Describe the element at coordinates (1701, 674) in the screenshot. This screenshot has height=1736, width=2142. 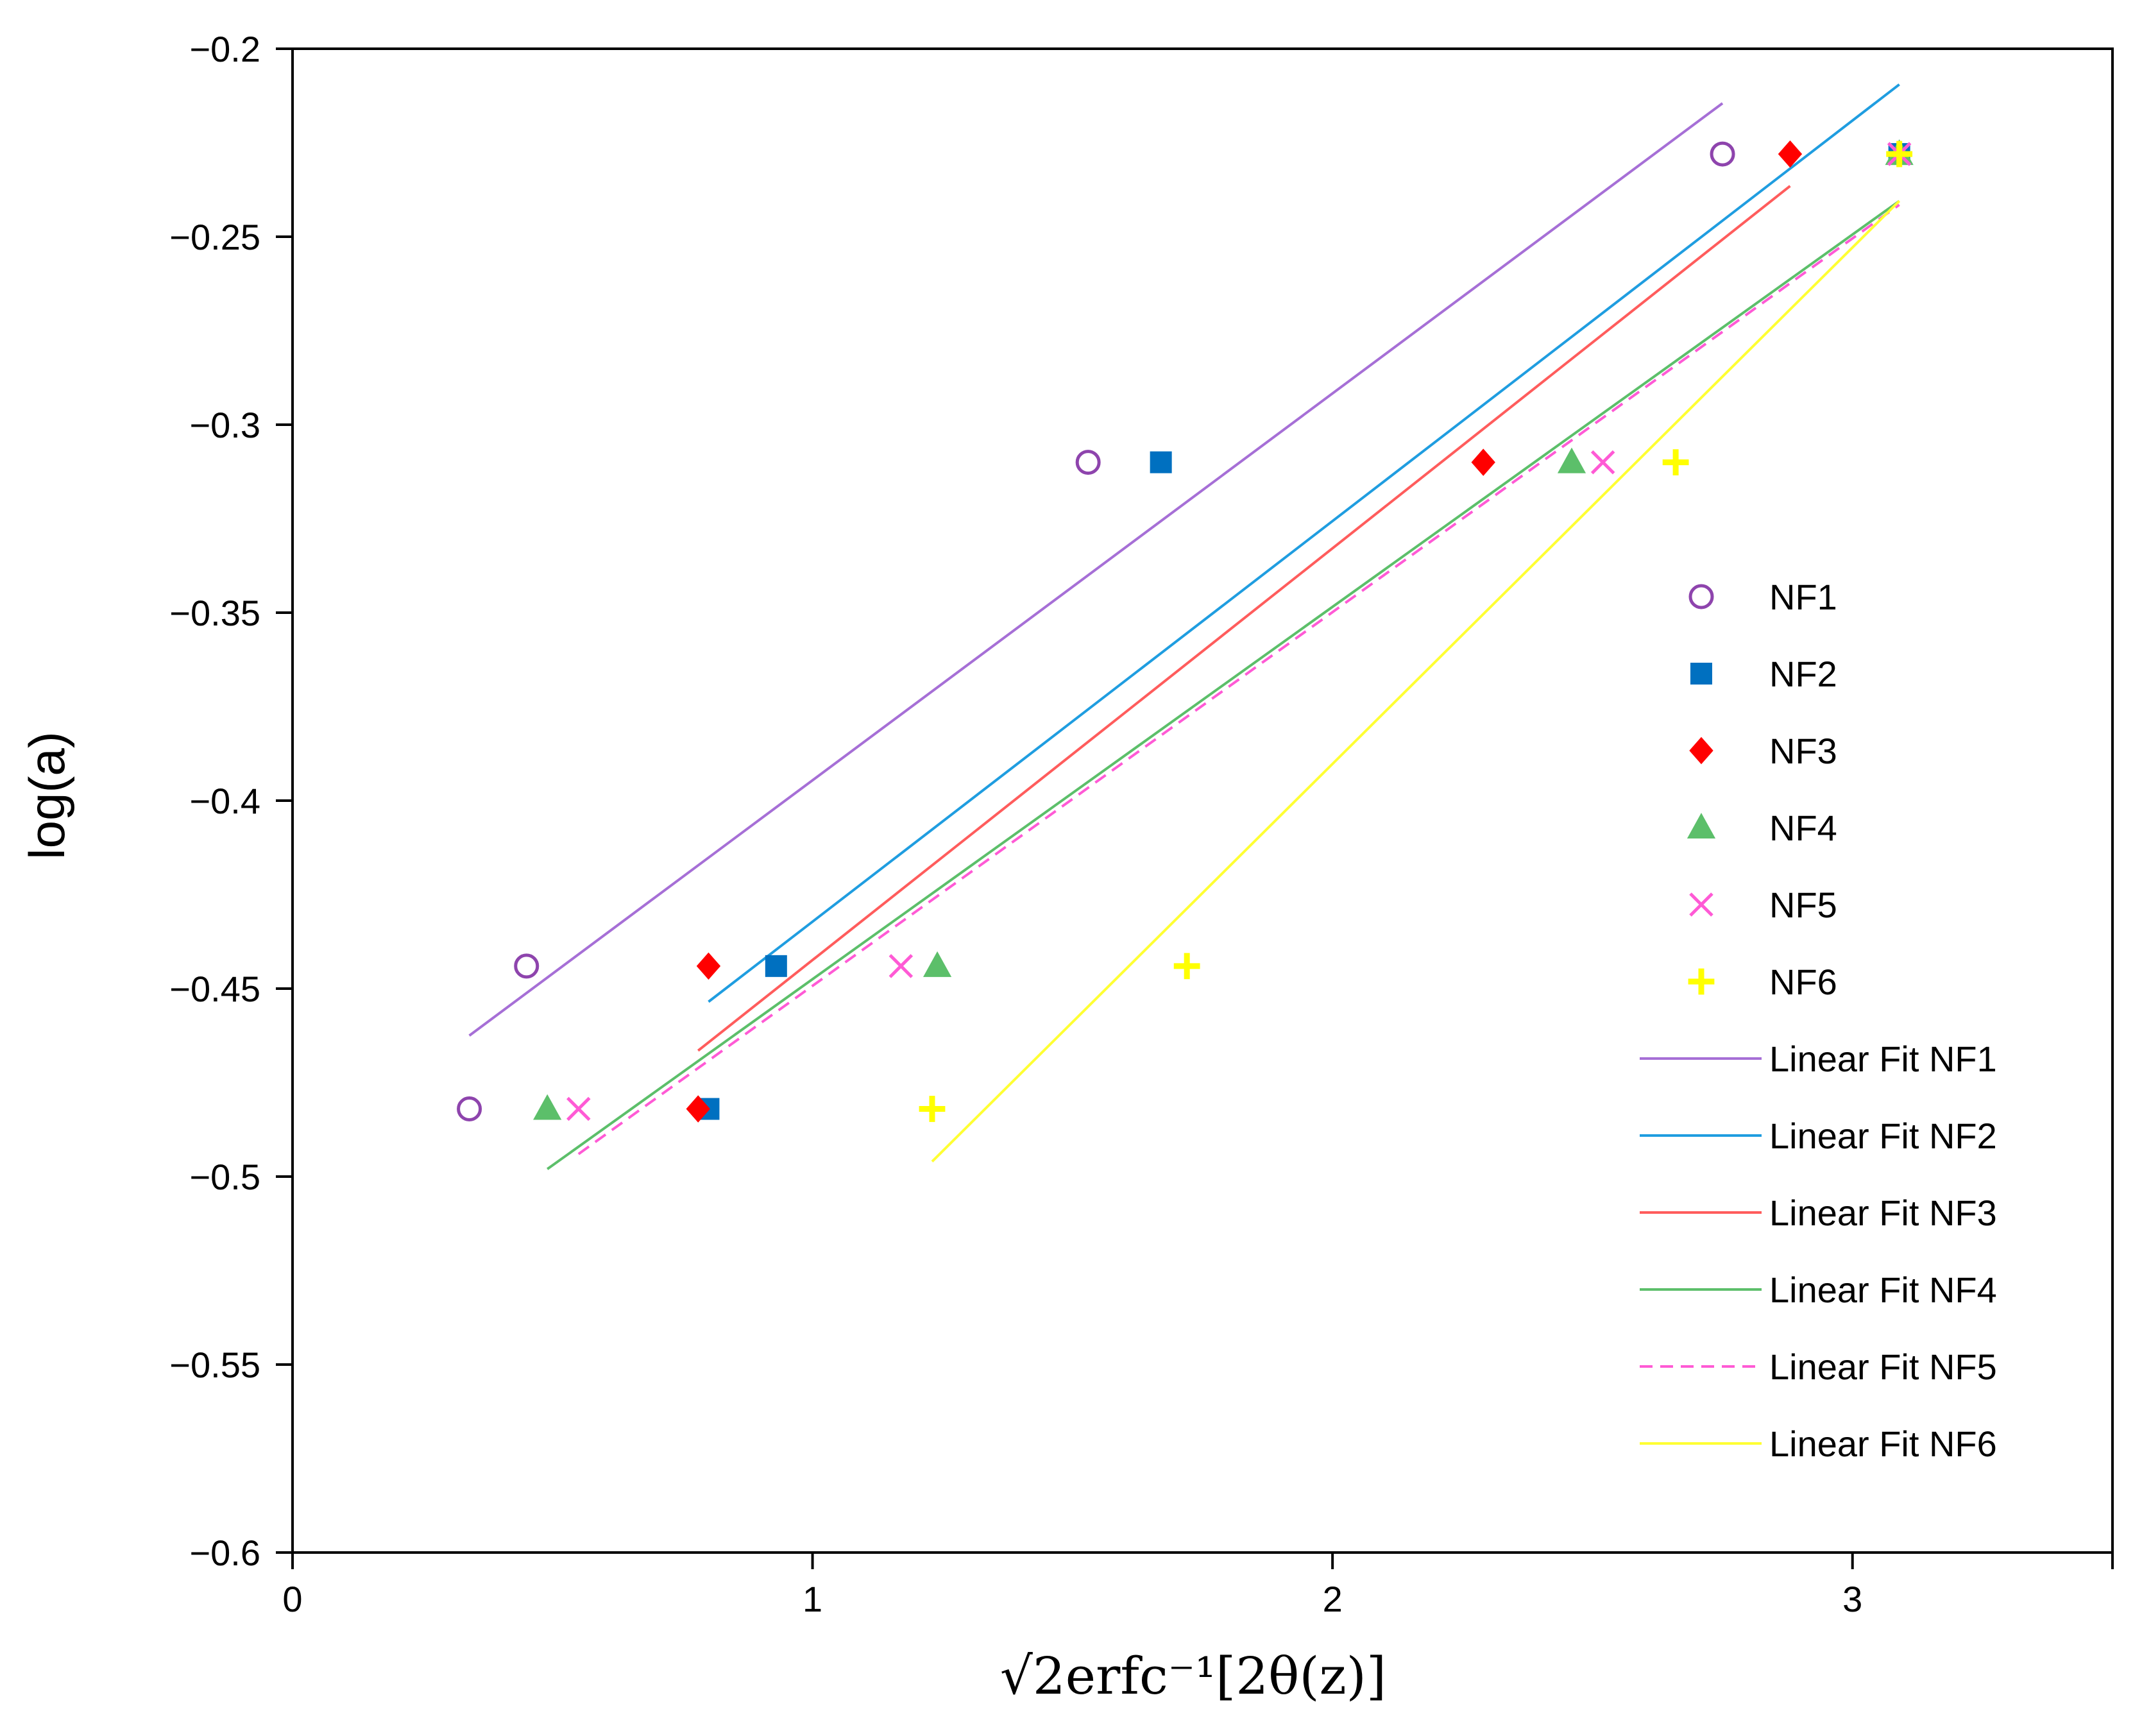
I see `legend-marker-nf2` at that location.